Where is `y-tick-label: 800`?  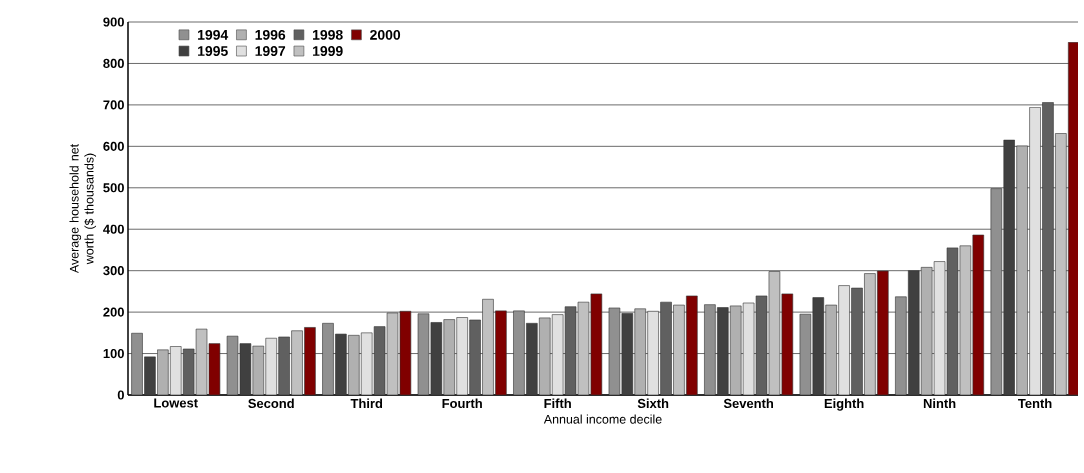 y-tick-label: 800 is located at coordinates (113, 63).